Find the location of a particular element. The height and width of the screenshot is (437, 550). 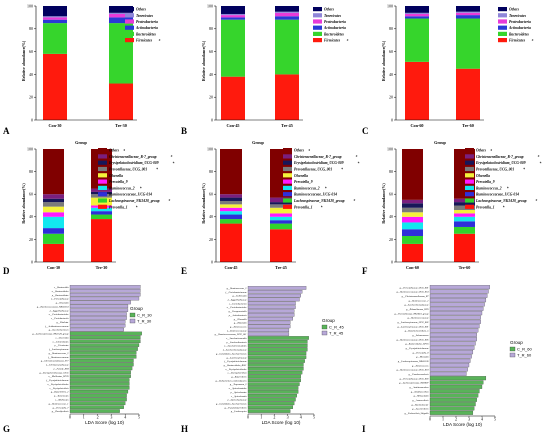

legend-swatch-actinobacteria is located at coordinates (129, 27).